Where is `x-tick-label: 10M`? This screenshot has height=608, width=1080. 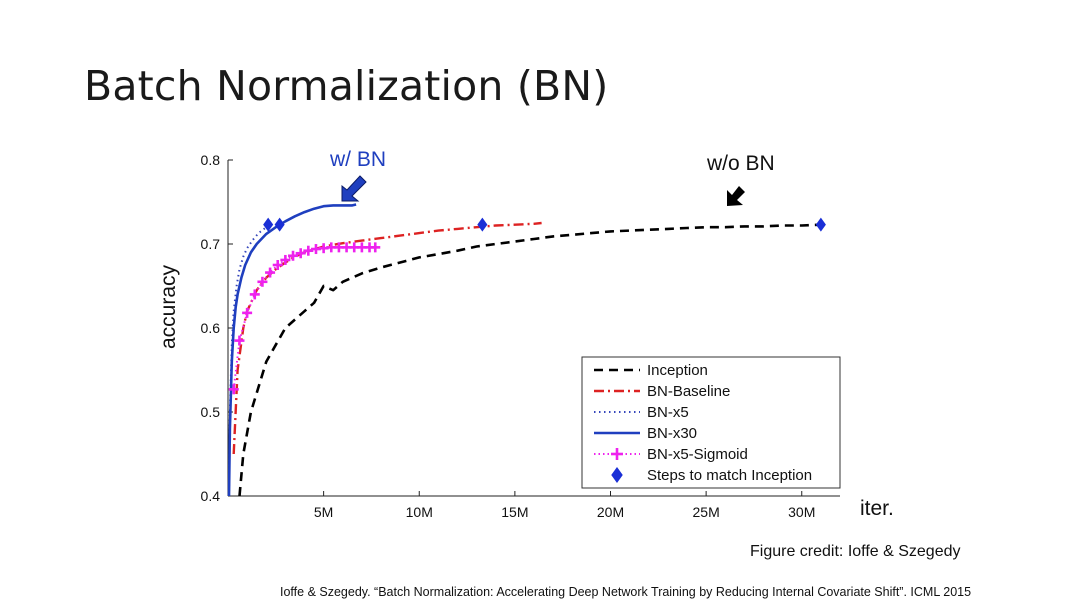
x-tick-label: 10M is located at coordinates (419, 512).